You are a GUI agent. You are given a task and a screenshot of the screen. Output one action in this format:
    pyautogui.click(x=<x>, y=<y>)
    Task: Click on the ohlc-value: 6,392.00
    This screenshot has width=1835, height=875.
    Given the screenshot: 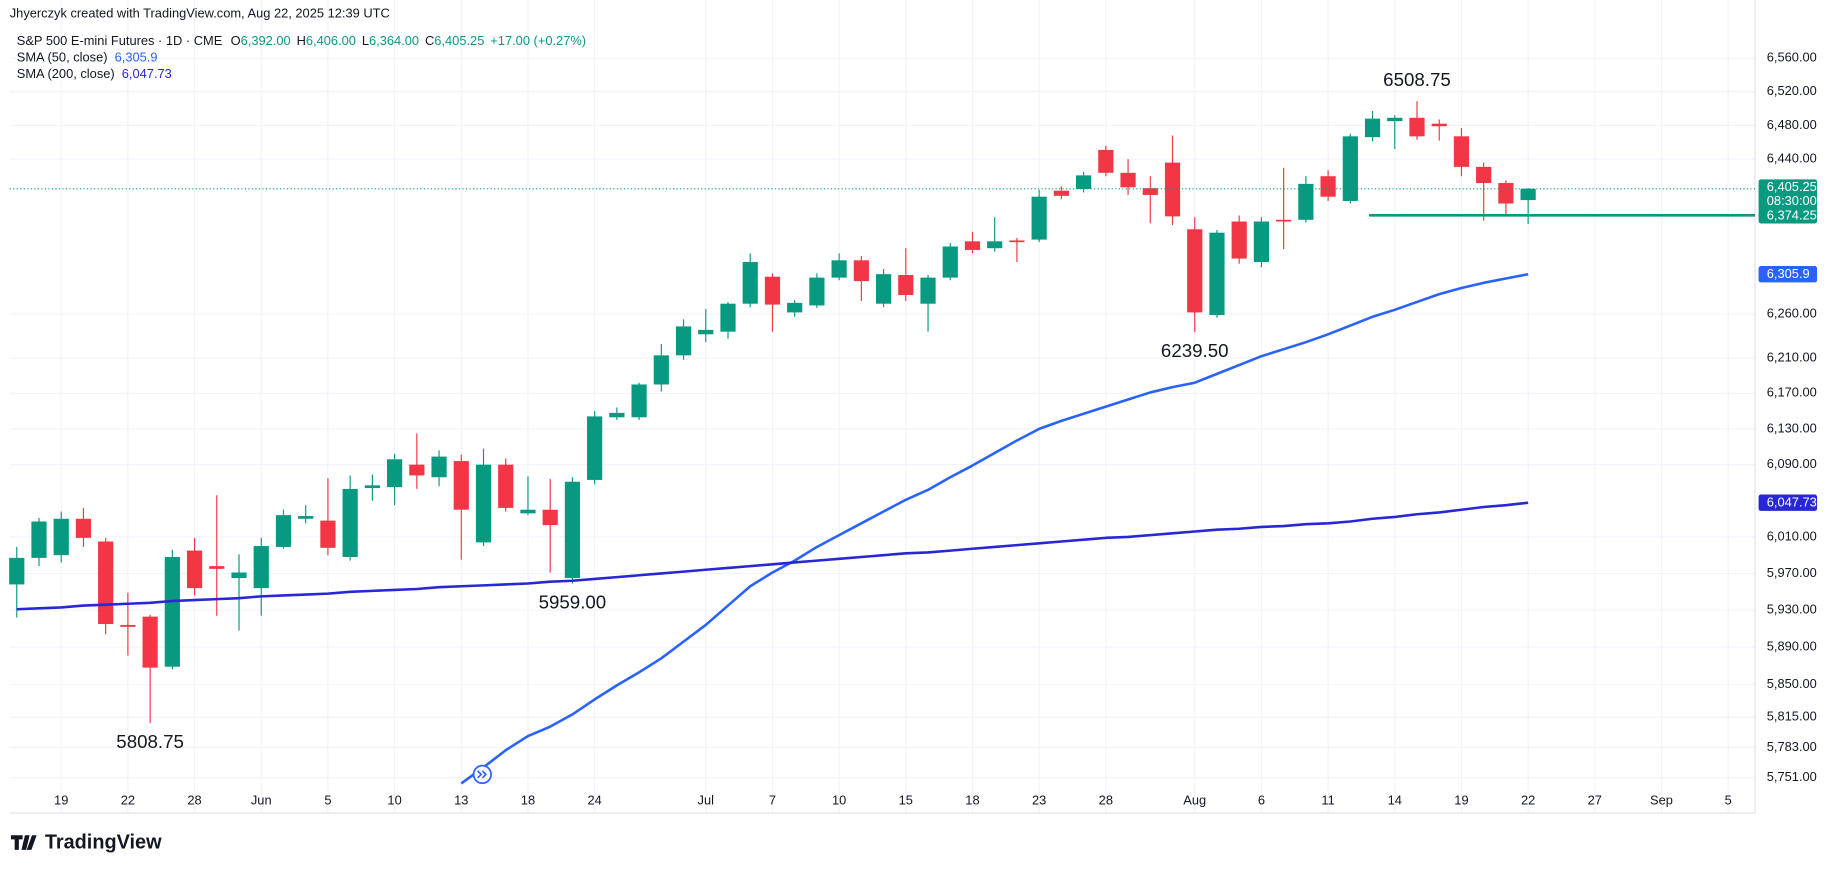 What is the action you would take?
    pyautogui.click(x=266, y=41)
    